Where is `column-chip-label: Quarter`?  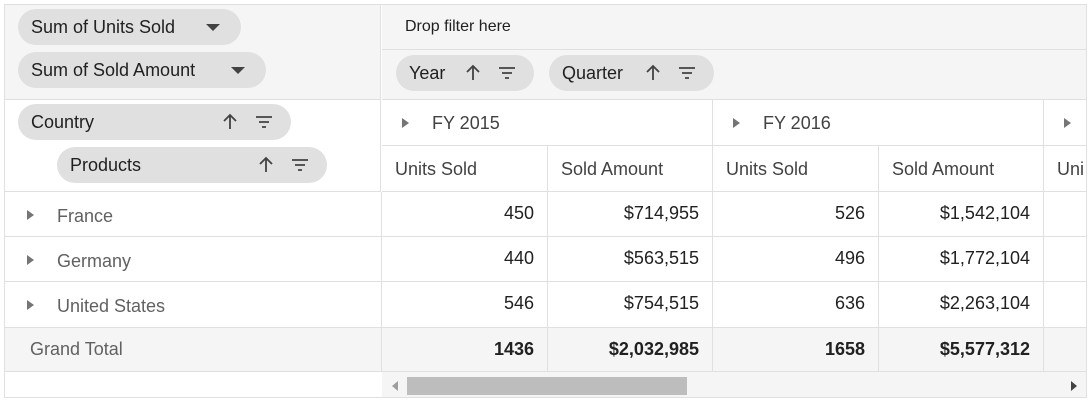 column-chip-label: Quarter is located at coordinates (593, 72).